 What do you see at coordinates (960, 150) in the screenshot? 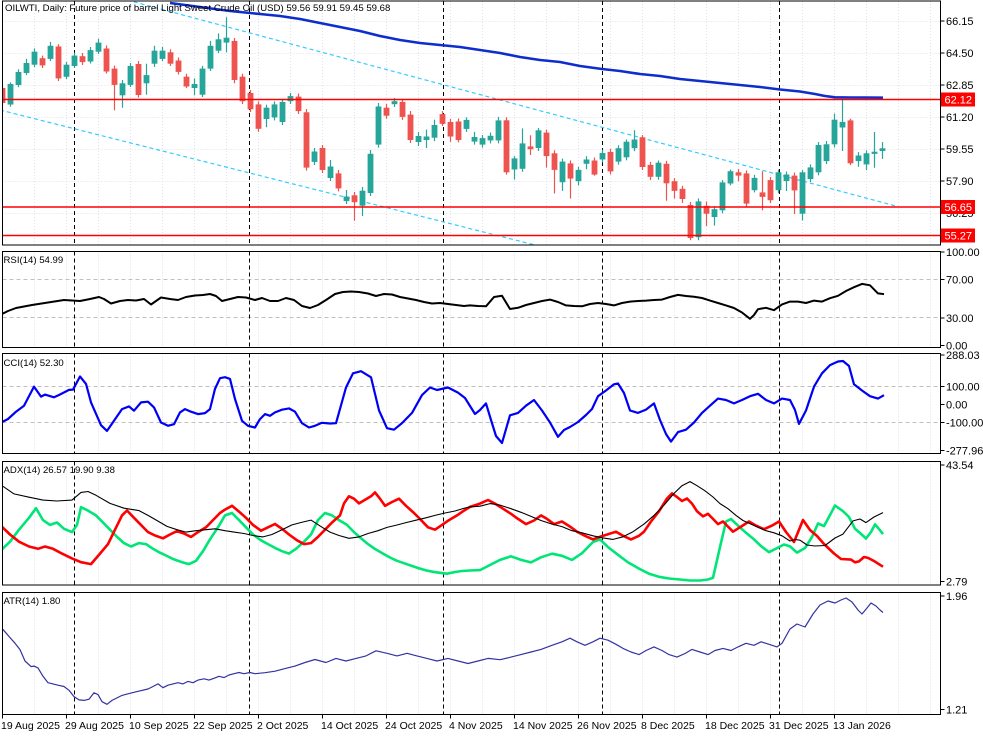
I see `svg-text: 59.55` at bounding box center [960, 150].